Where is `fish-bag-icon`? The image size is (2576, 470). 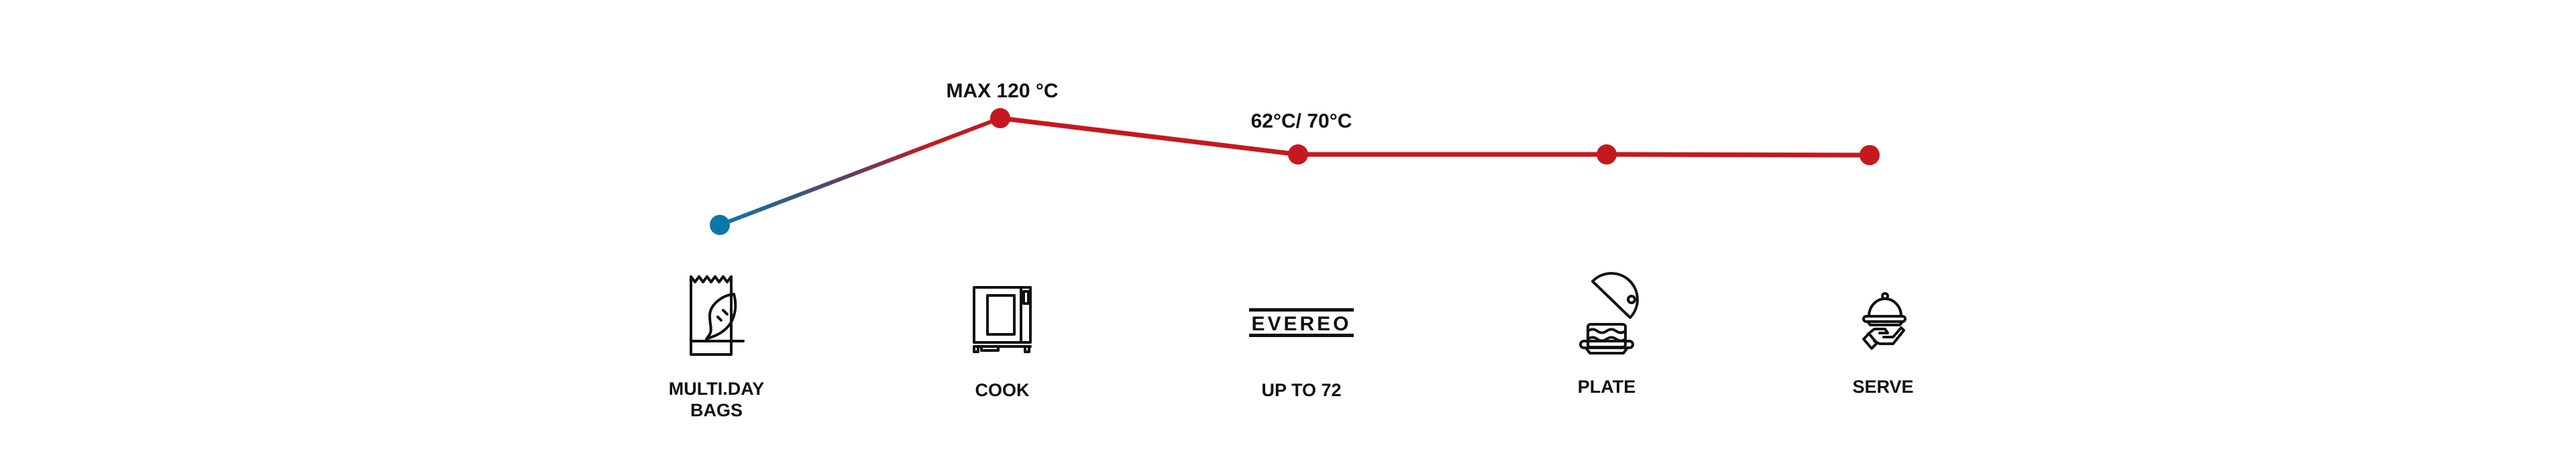 fish-bag-icon is located at coordinates (717, 315).